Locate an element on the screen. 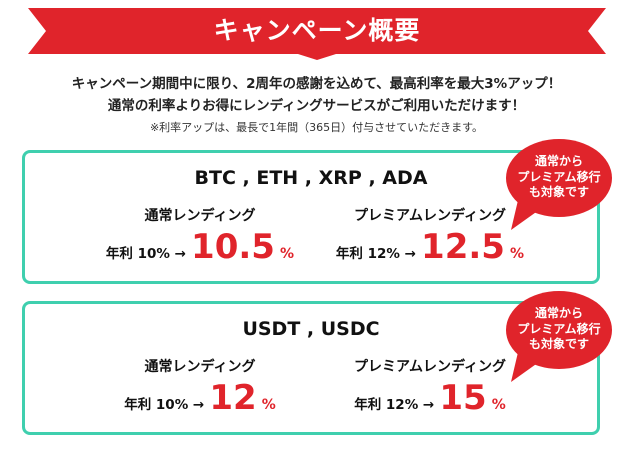  normal-lending-column: 通常レンディング 年利 10% → 12 % is located at coordinates (200, 368).